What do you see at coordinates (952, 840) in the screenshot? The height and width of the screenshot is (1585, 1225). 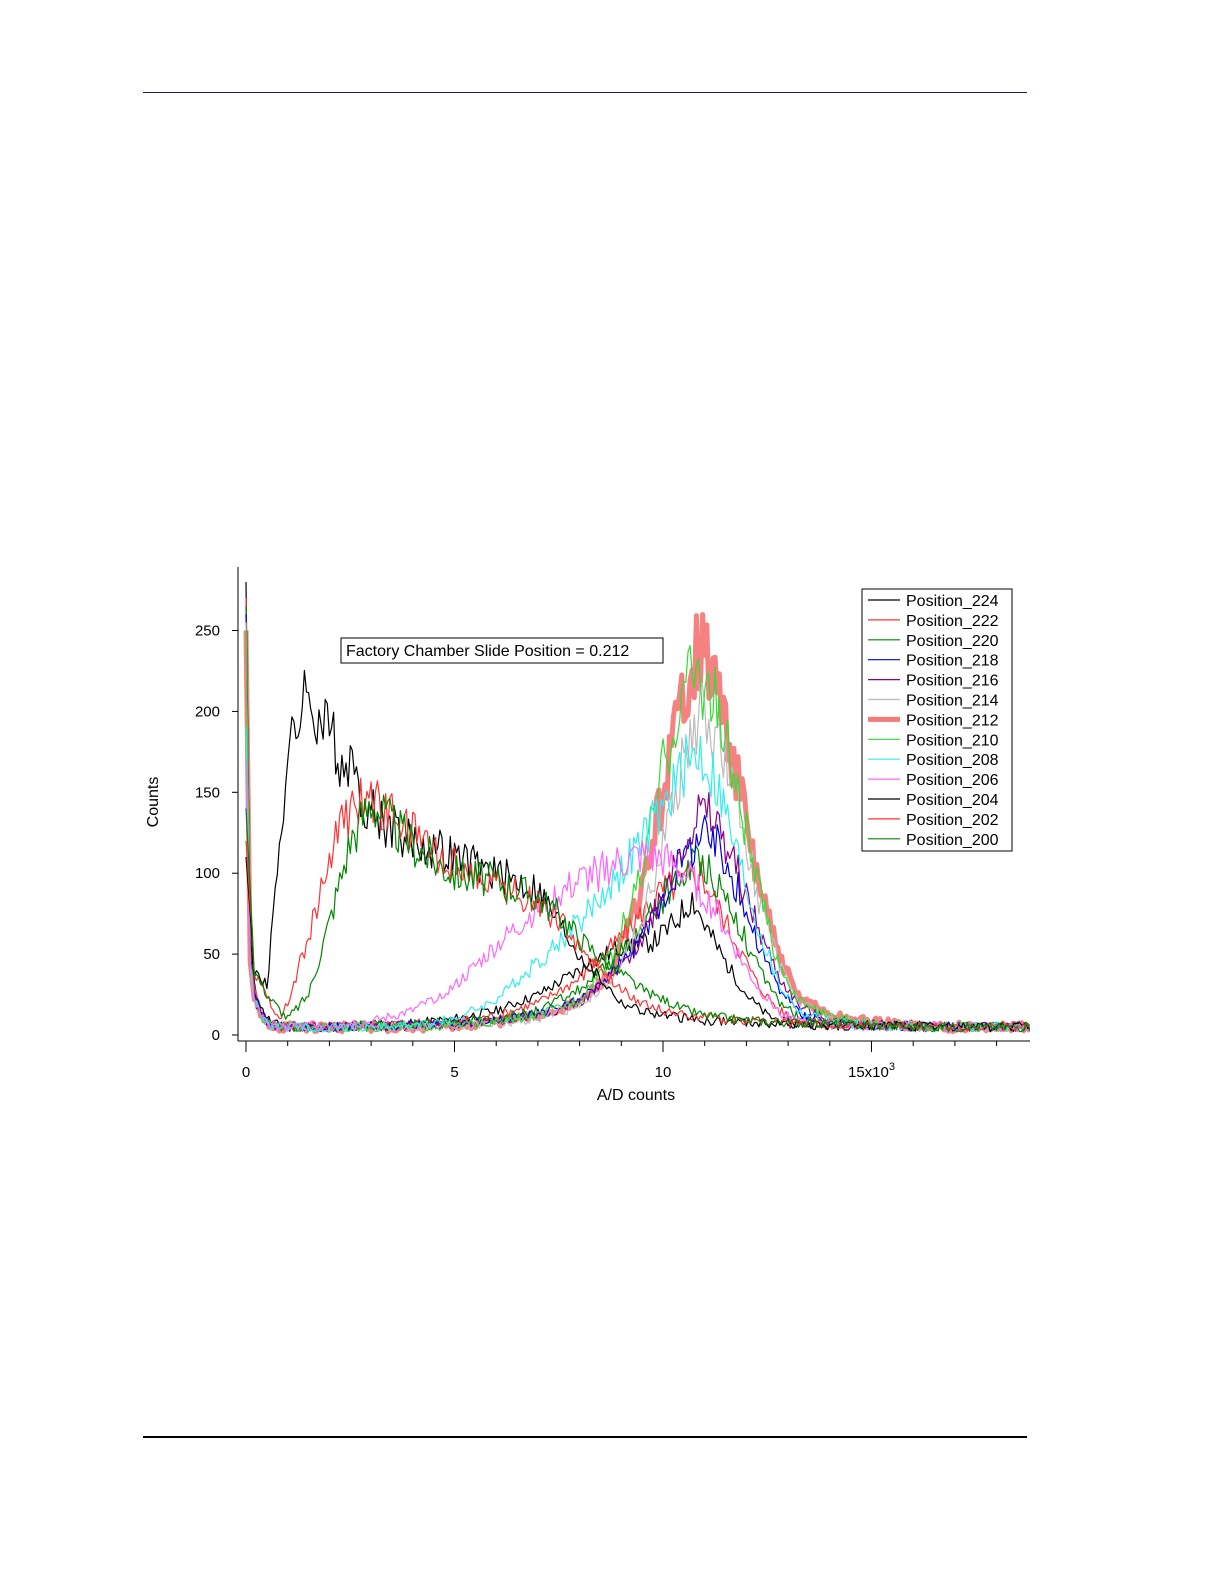 I see `legend-label: Position_200` at bounding box center [952, 840].